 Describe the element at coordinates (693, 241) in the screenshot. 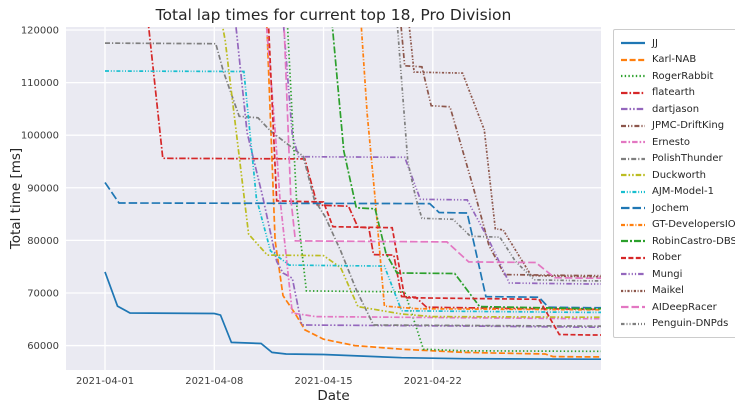

I see `legend-label: RobinCastro-DBS` at that location.